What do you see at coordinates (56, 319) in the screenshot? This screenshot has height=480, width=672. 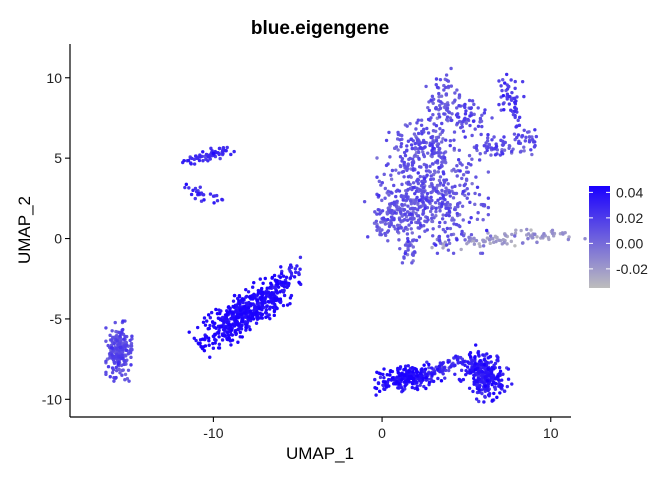 I see `y-tick-label: -5` at bounding box center [56, 319].